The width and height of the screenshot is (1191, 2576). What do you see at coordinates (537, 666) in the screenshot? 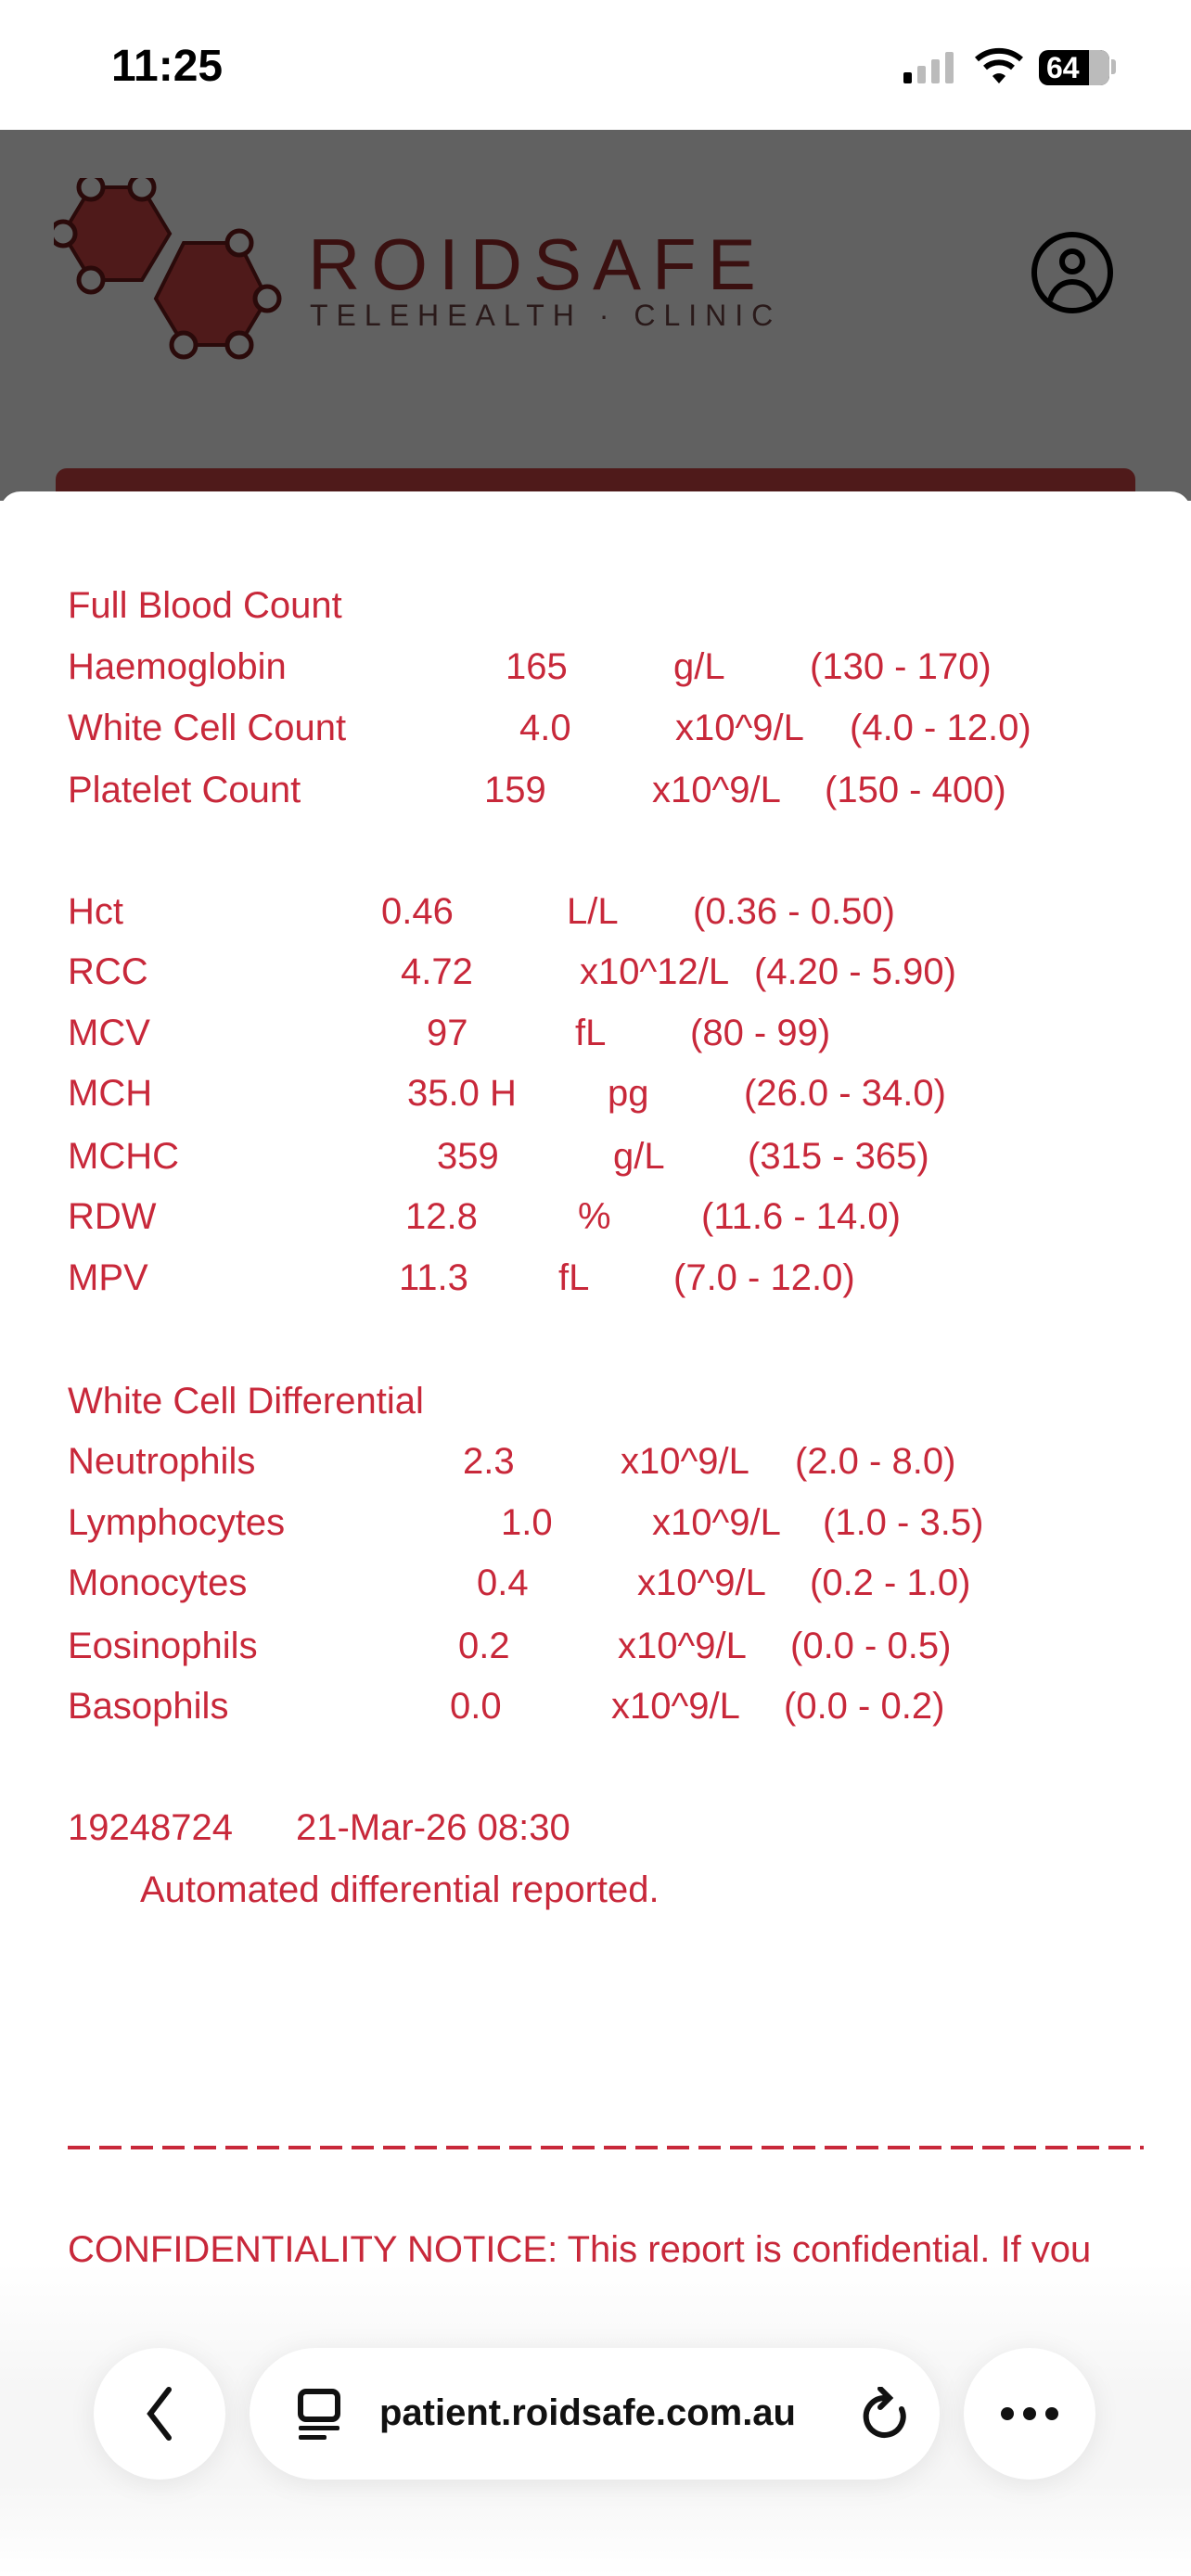
I see `test-value: 165` at bounding box center [537, 666].